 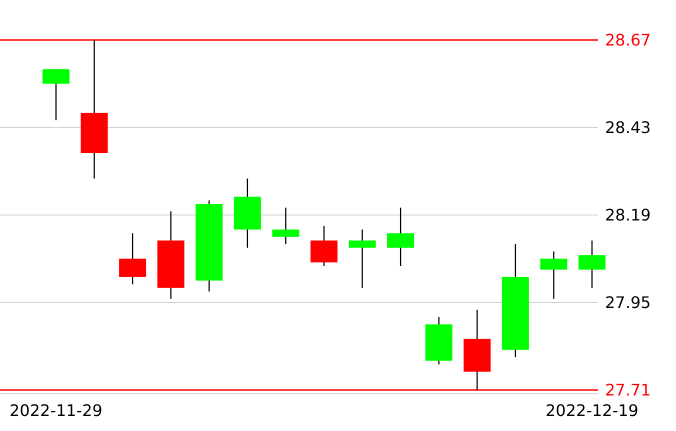 What do you see at coordinates (362, 258) in the screenshot?
I see `candlestick` at bounding box center [362, 258].